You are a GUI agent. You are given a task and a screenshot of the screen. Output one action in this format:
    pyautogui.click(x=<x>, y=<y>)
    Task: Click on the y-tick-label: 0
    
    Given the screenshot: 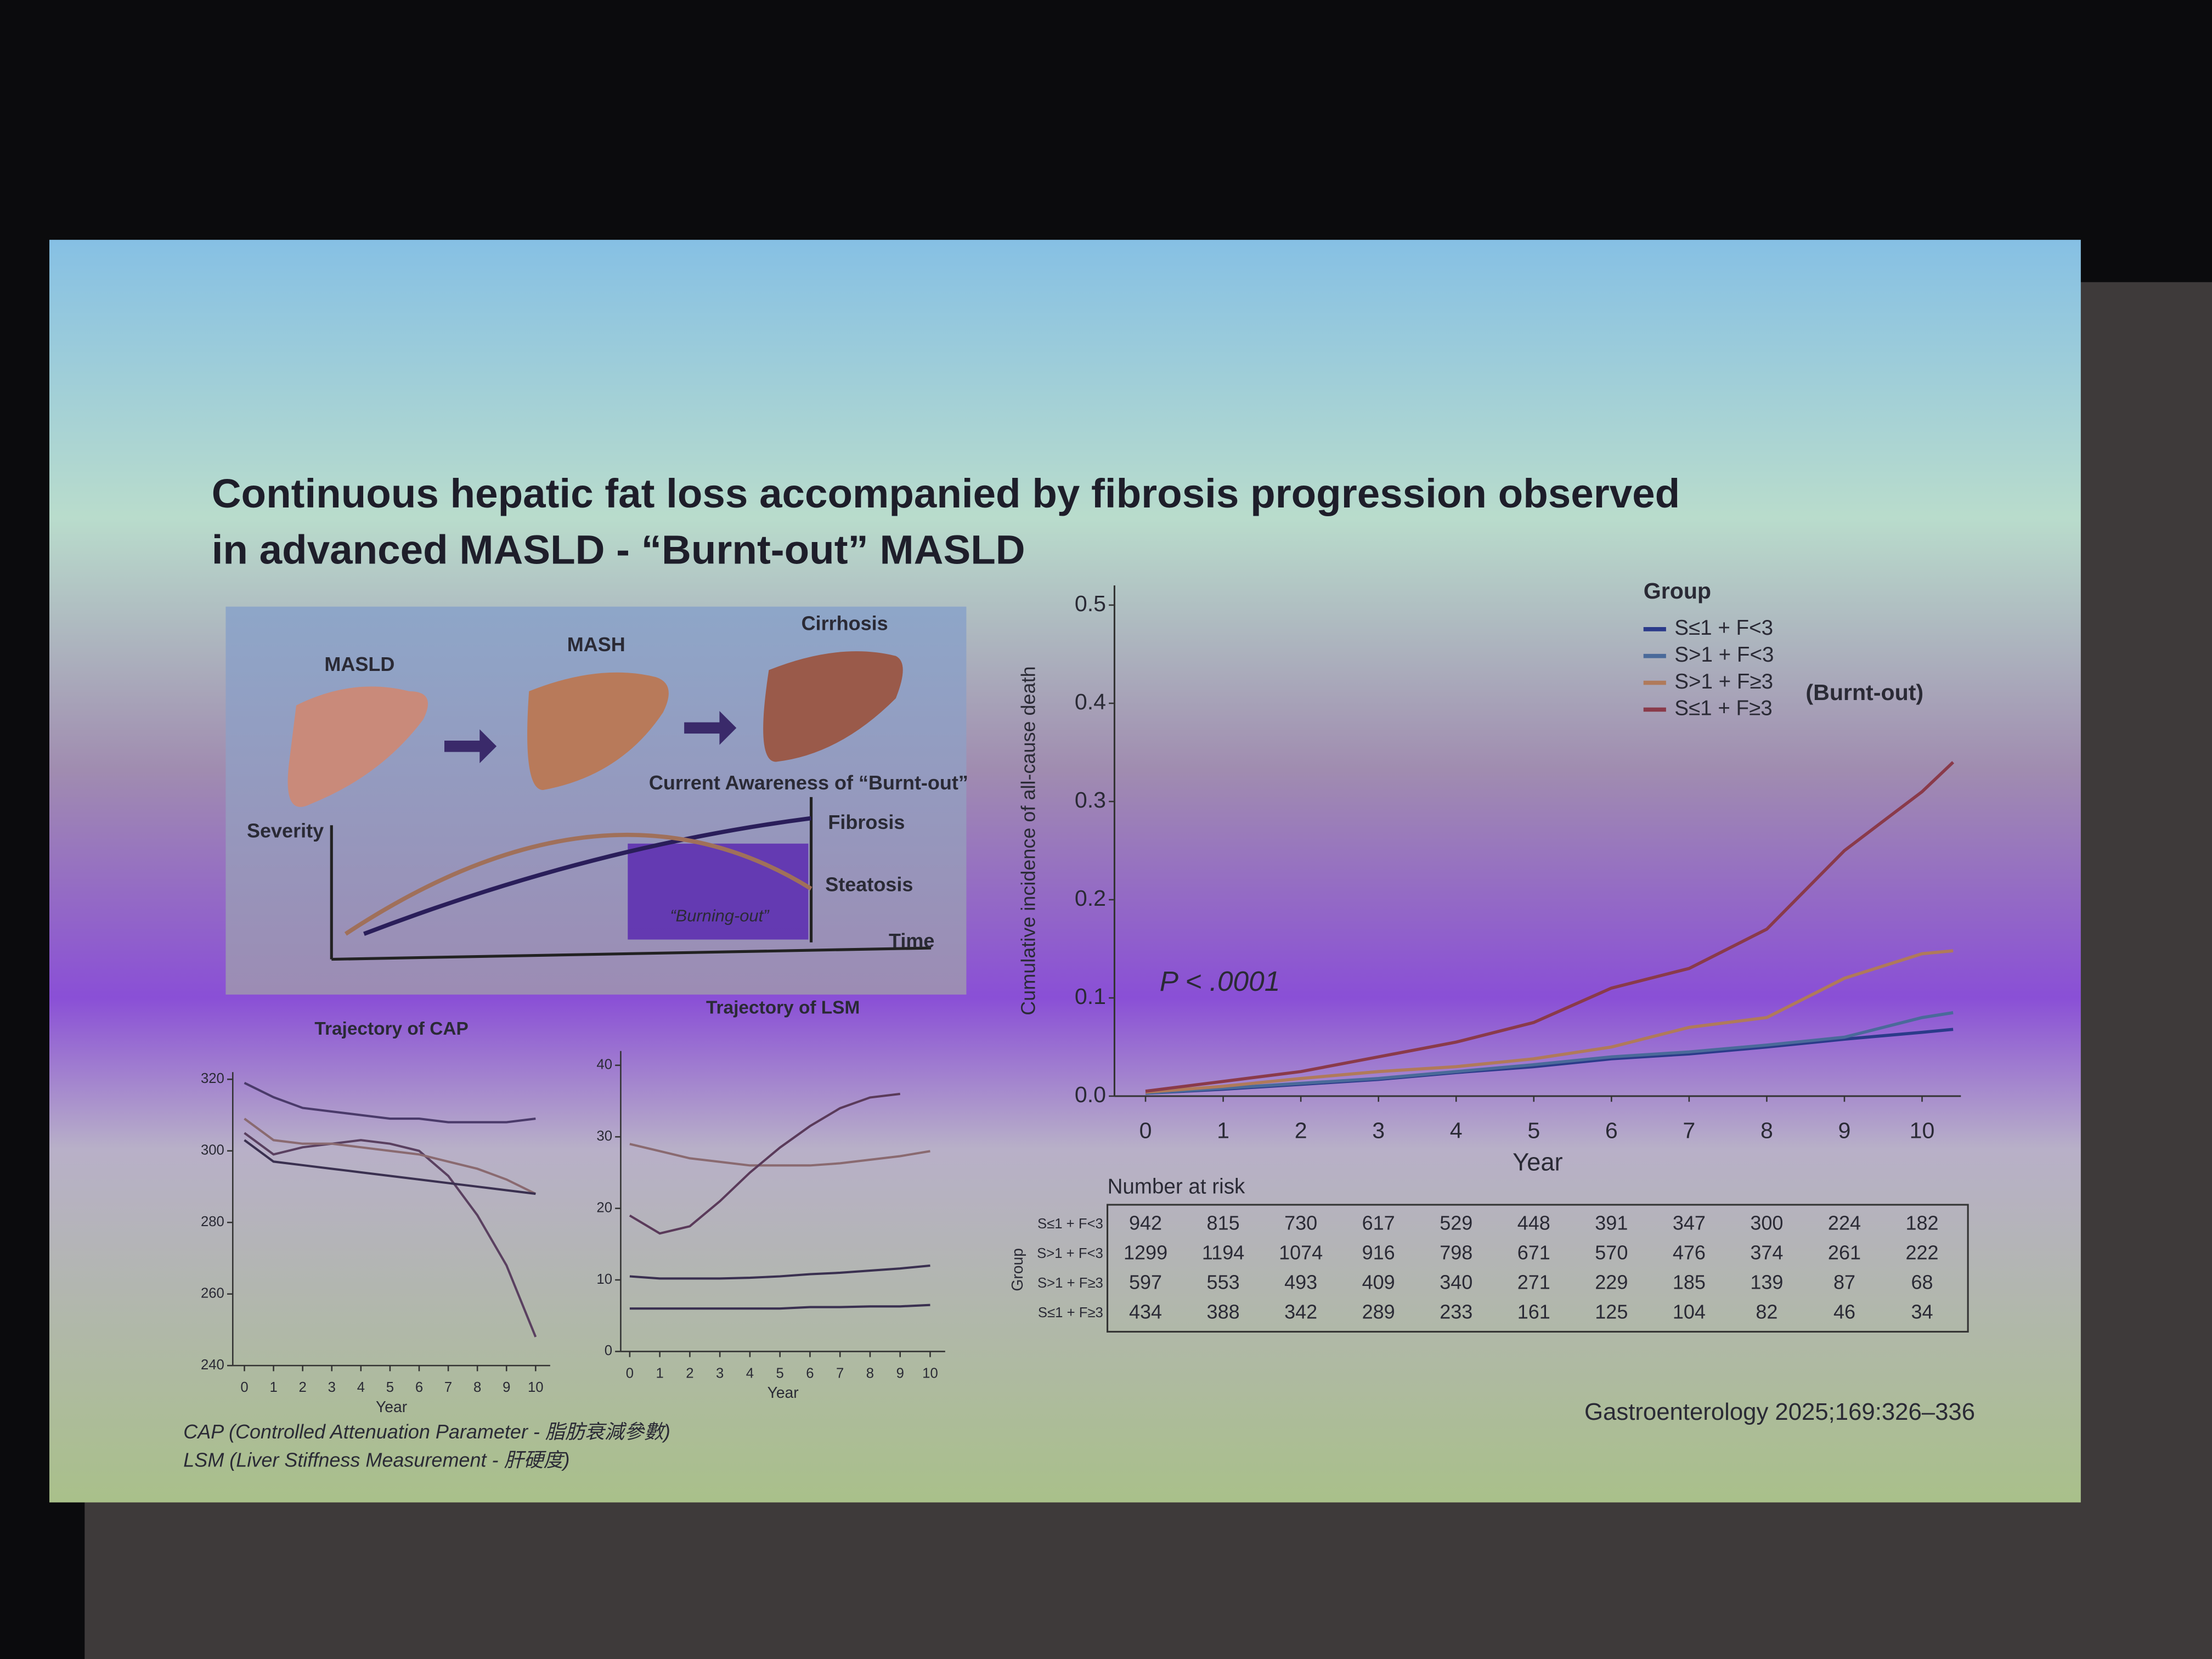 What is the action you would take?
    pyautogui.click(x=608, y=1351)
    